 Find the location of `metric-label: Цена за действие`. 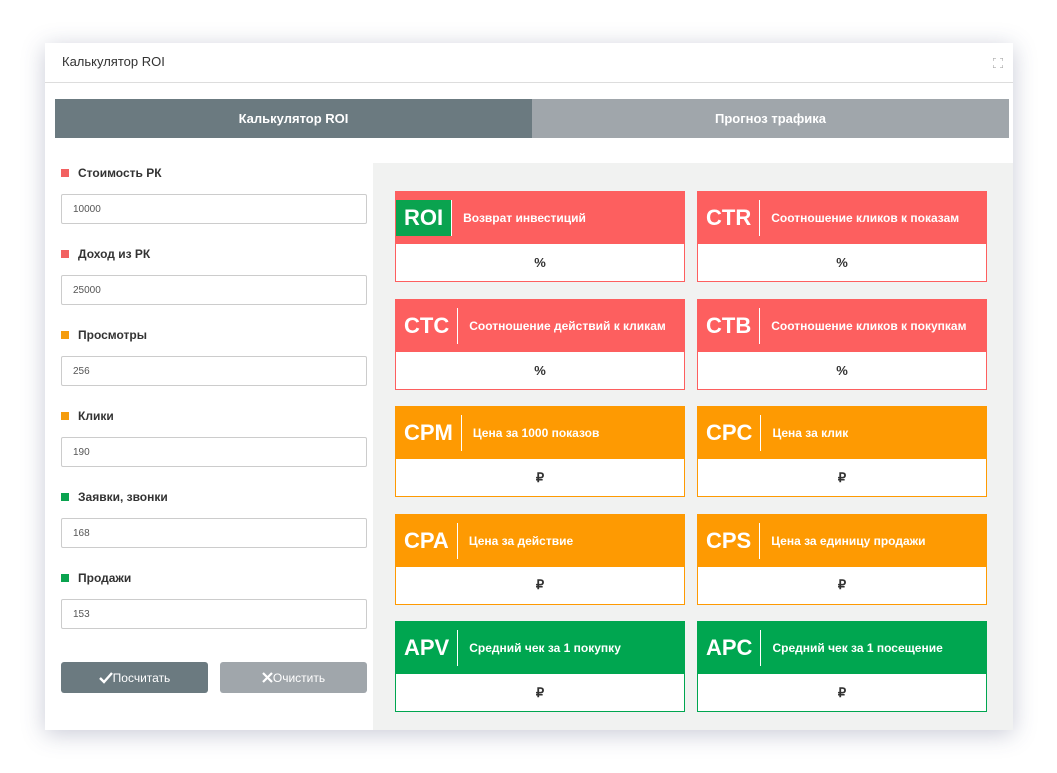

metric-label: Цена за действие is located at coordinates (521, 540).